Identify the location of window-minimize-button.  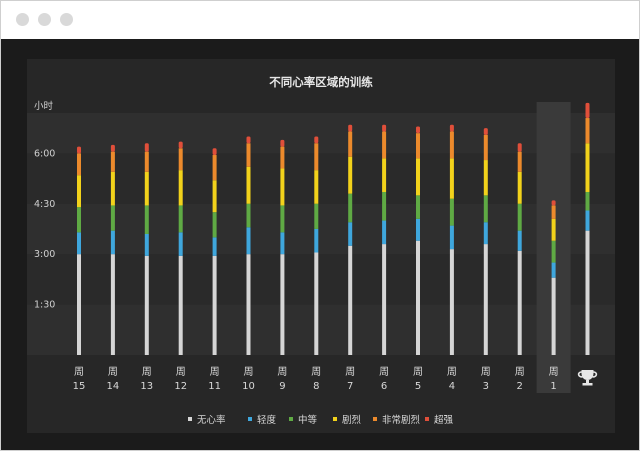
(44, 19).